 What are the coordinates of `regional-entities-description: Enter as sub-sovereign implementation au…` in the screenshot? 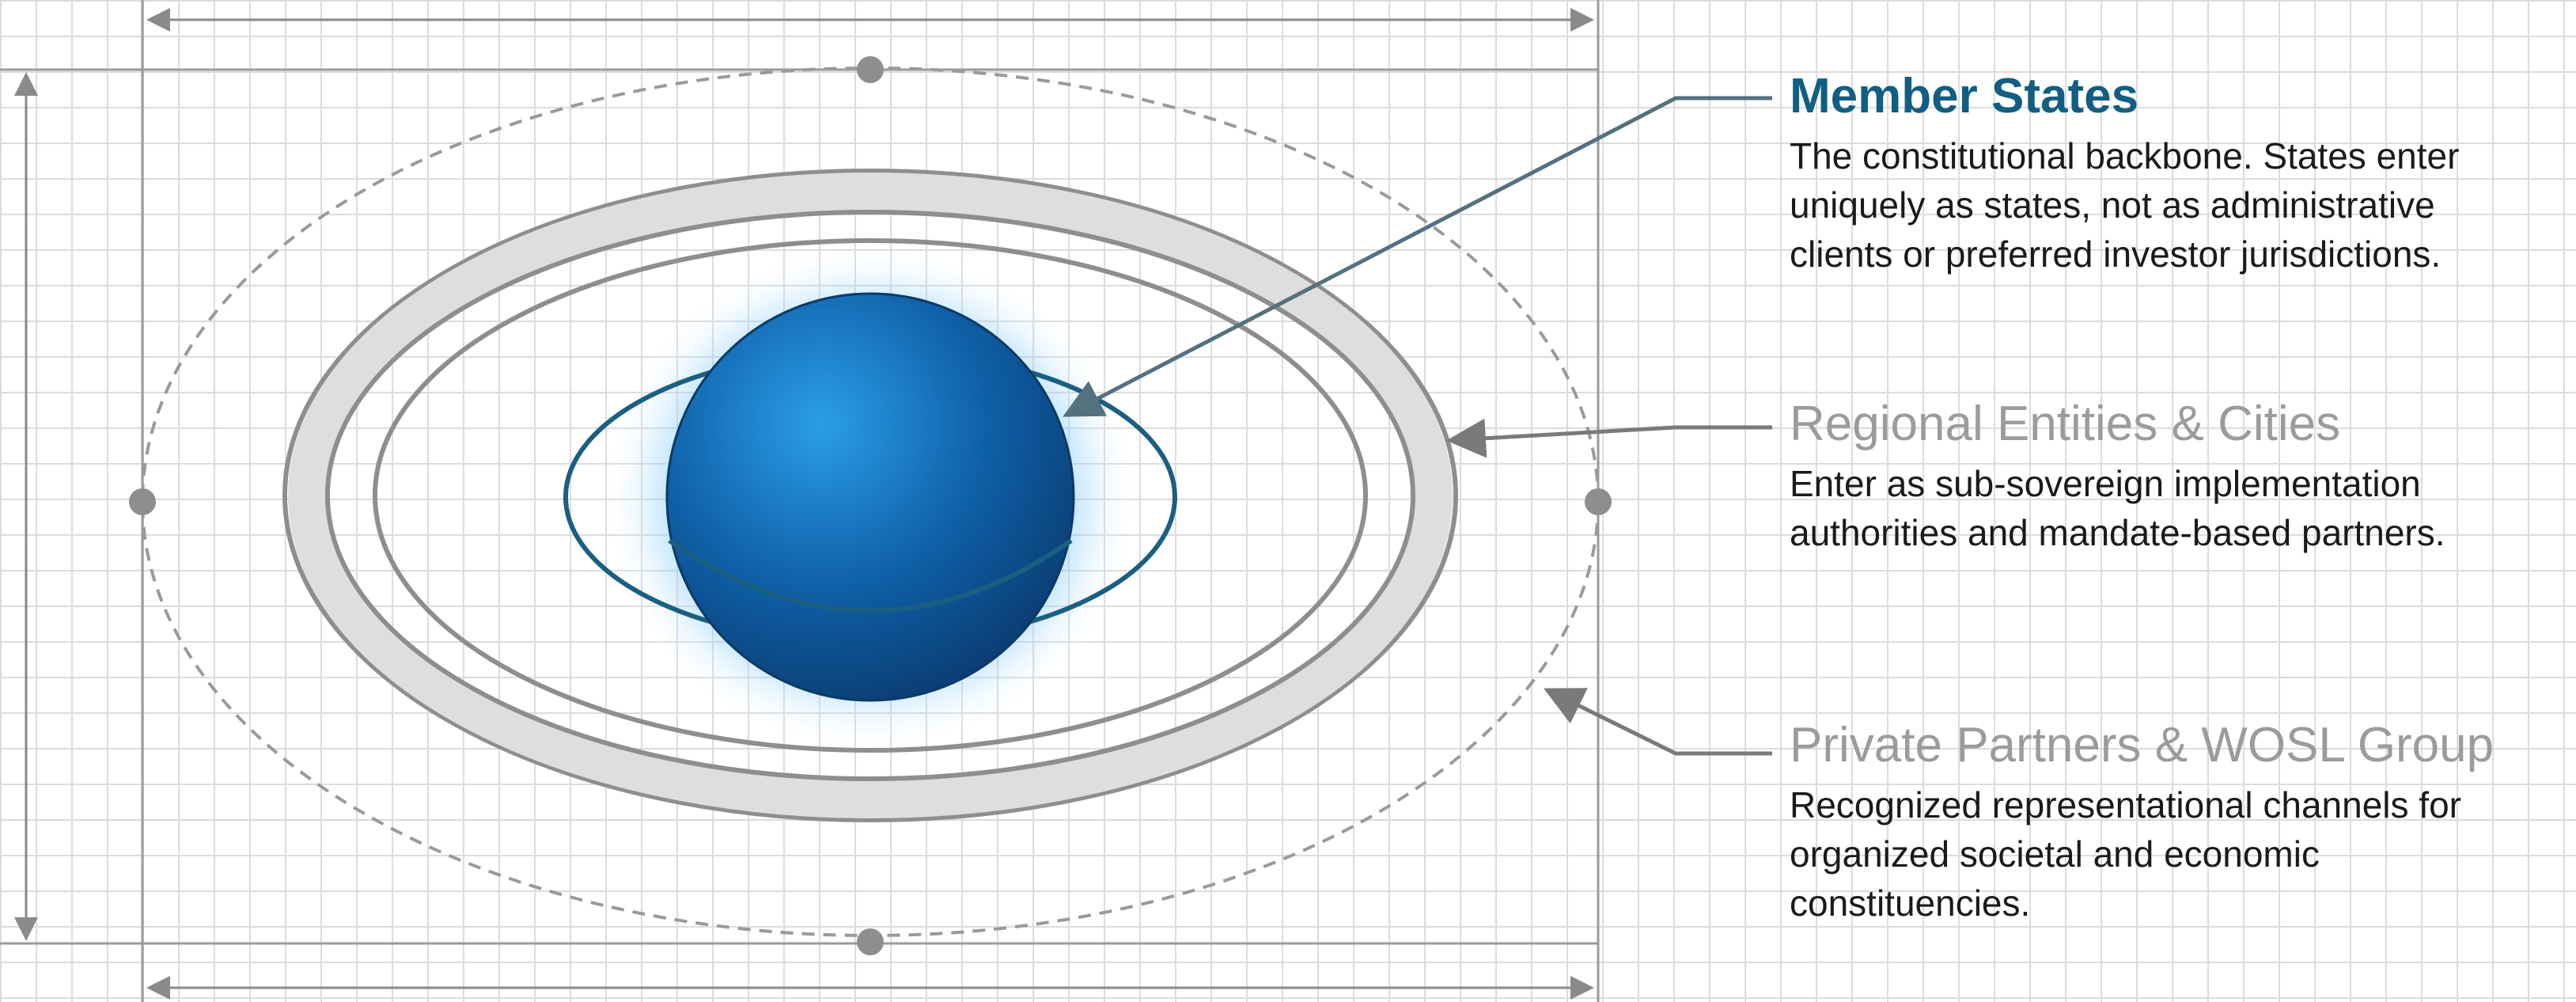 It's located at (2117, 508).